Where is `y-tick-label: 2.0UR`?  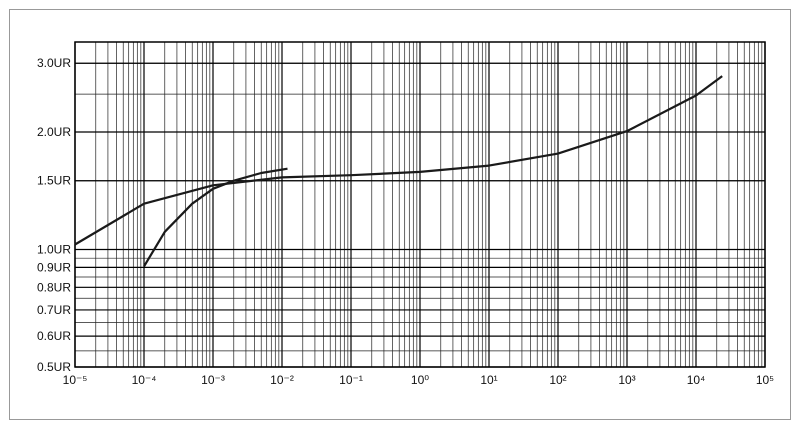 y-tick-label: 2.0UR is located at coordinates (54, 132).